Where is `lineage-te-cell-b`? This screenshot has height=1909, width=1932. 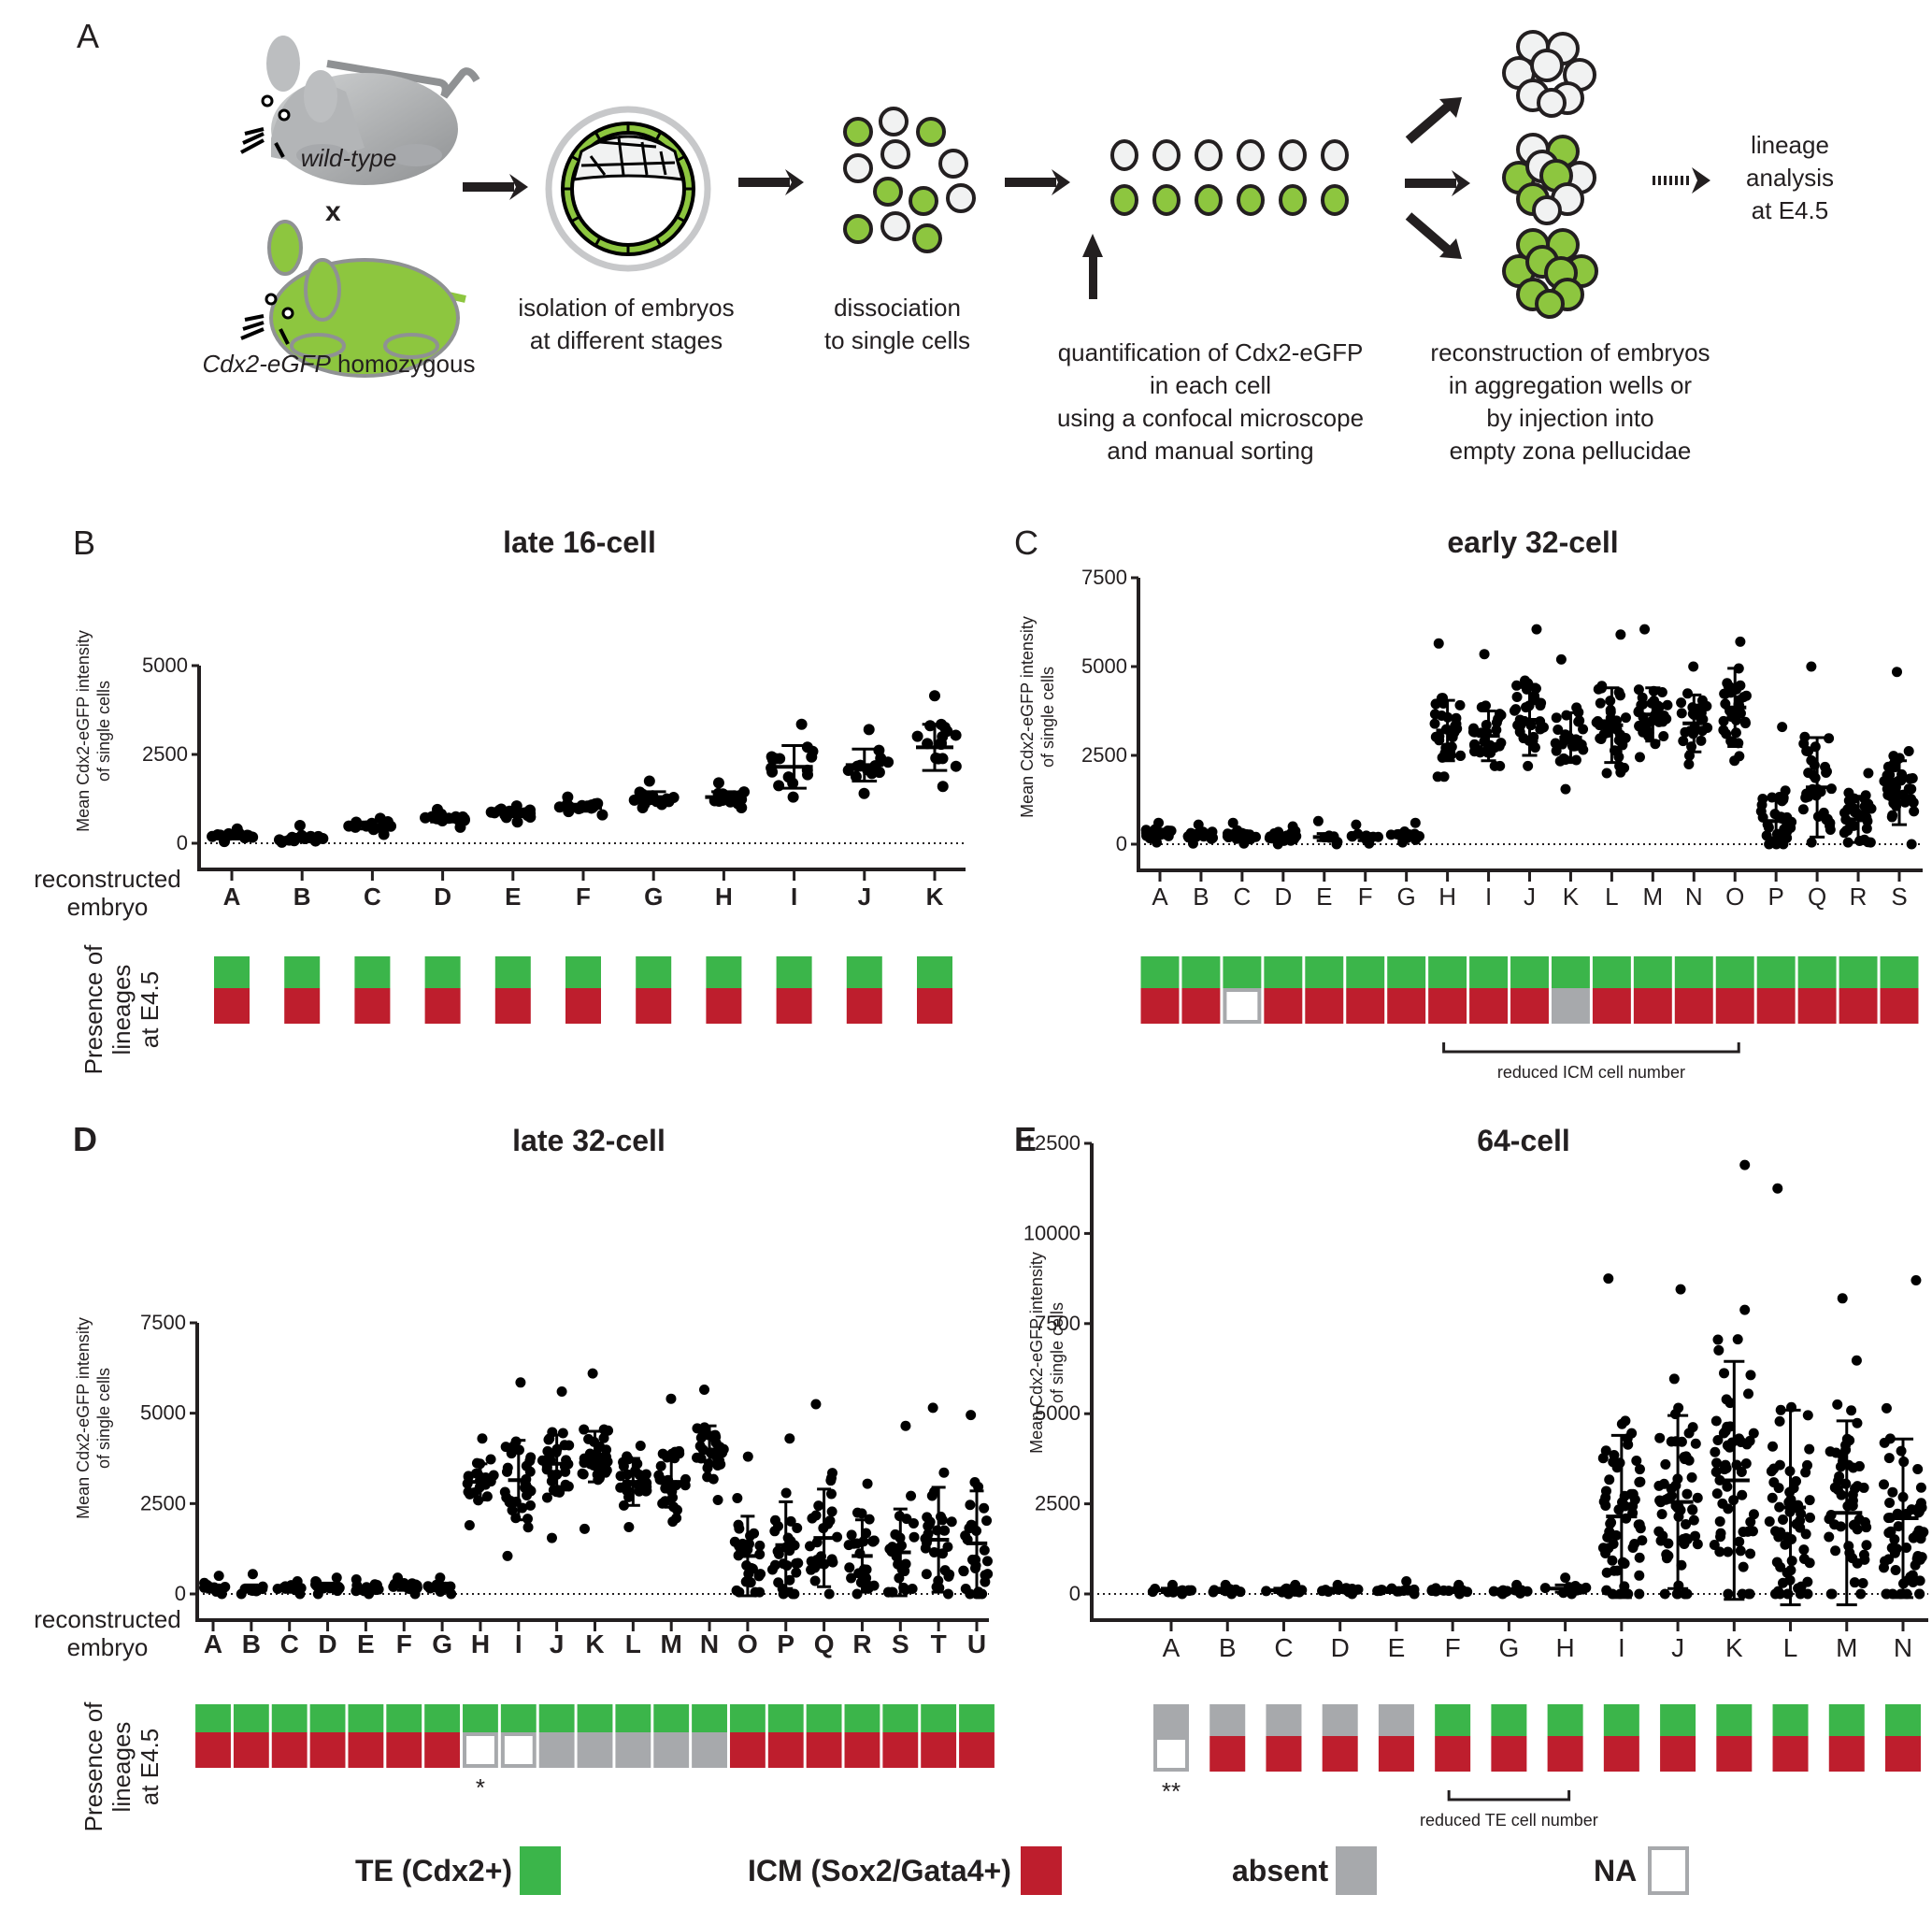
lineage-te-cell-b is located at coordinates (372, 972).